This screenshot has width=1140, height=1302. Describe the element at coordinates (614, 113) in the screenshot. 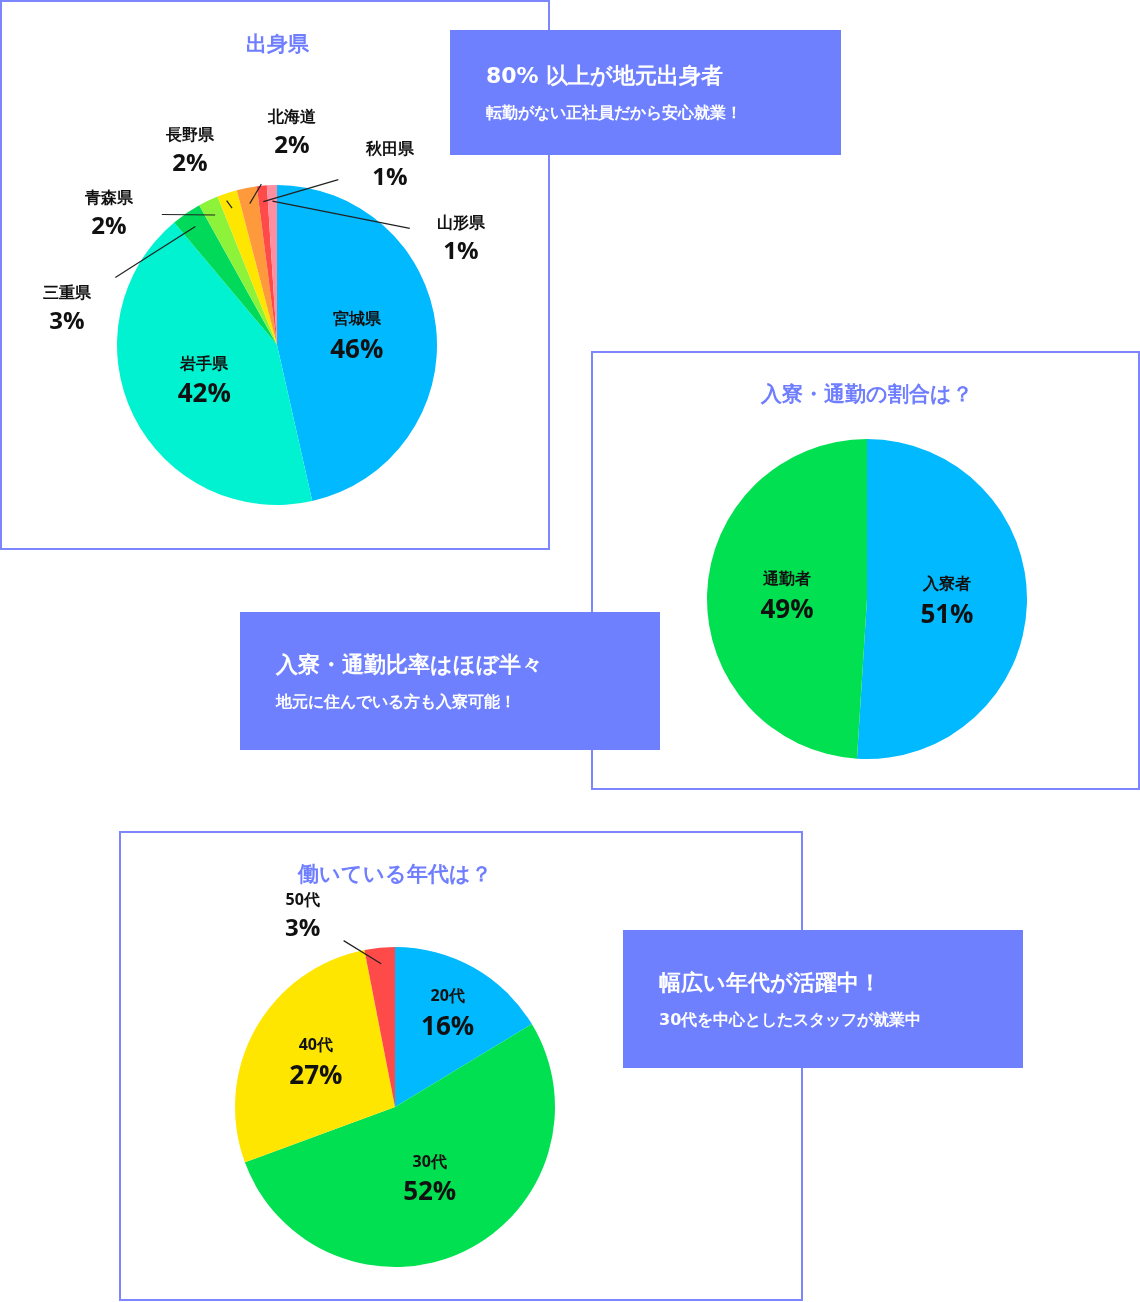

I see `text: 転勤がない正社員だから安心就業！` at that location.